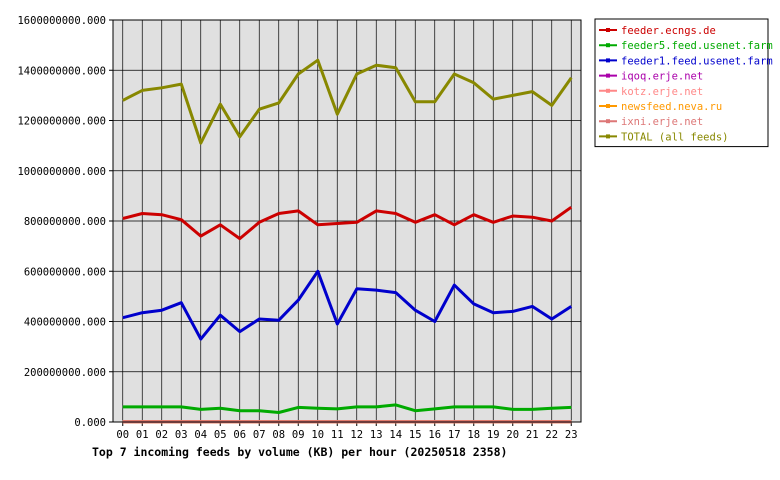 This screenshot has width=780, height=480. Describe the element at coordinates (473, 435) in the screenshot. I see `x-tick-label: 18` at that location.